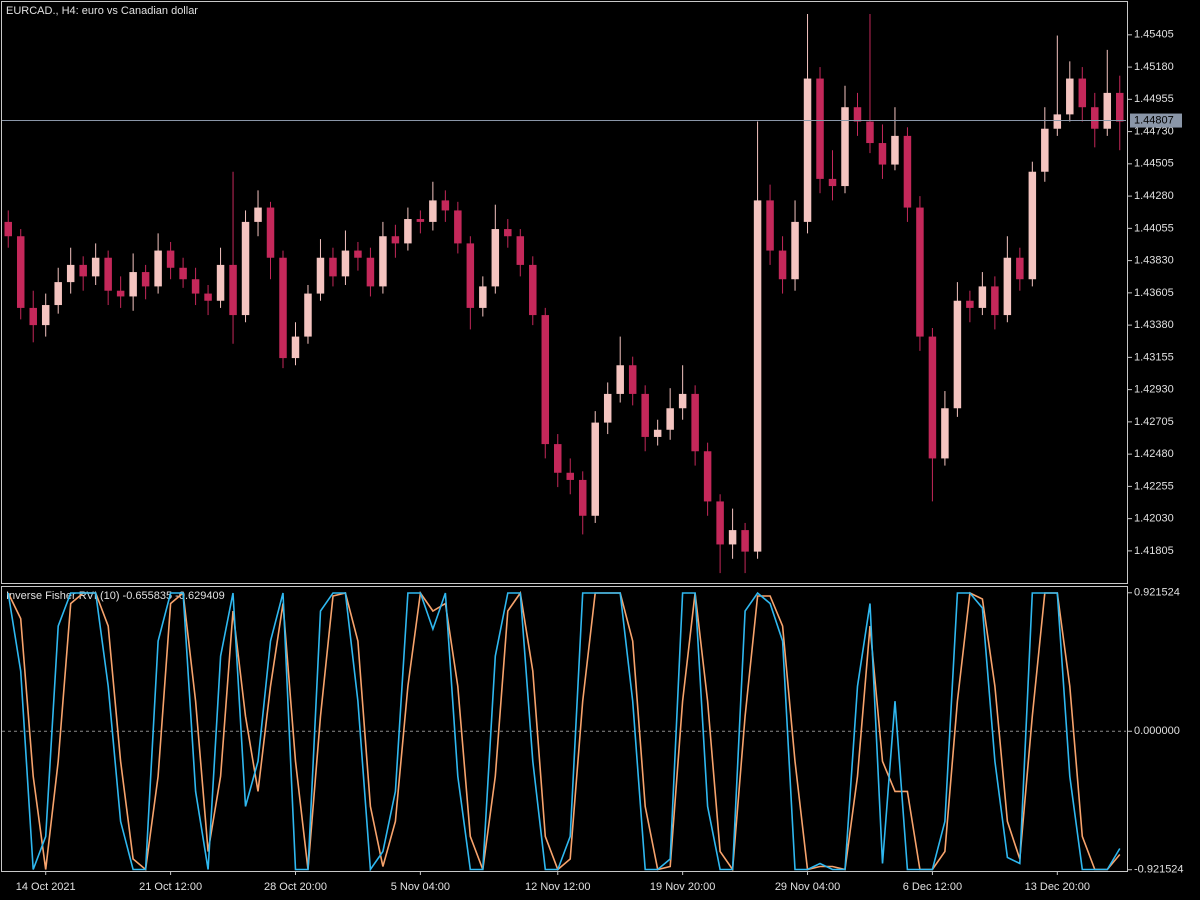 The width and height of the screenshot is (1200, 900). What do you see at coordinates (1157, 593) in the screenshot?
I see `y-tick-label: 0.921524` at bounding box center [1157, 593].